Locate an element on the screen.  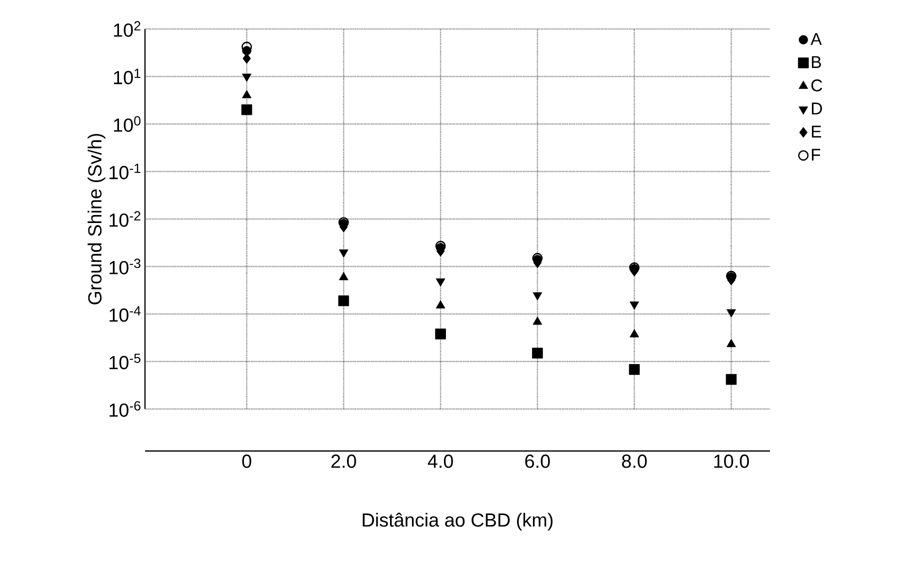
legend-label: B is located at coordinates (816, 62).